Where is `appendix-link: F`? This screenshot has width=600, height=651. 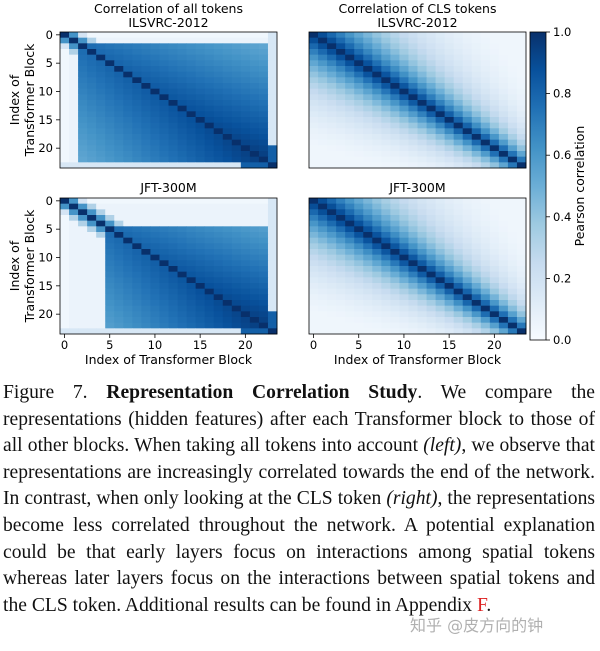
appendix-link: F is located at coordinates (482, 605).